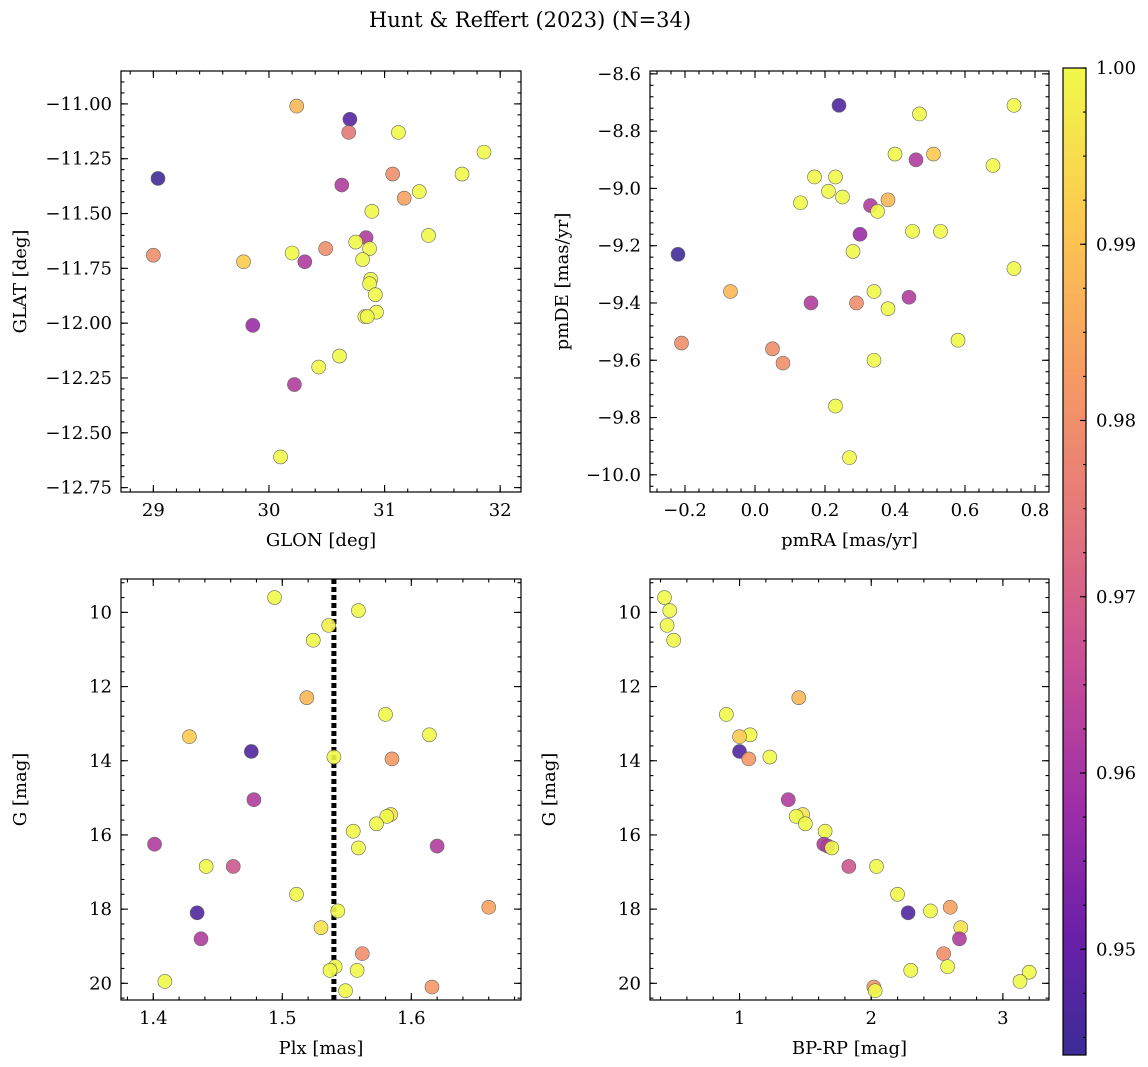  What do you see at coordinates (78, 159) in the screenshot?
I see `y-tick-label: −11.25` at bounding box center [78, 159].